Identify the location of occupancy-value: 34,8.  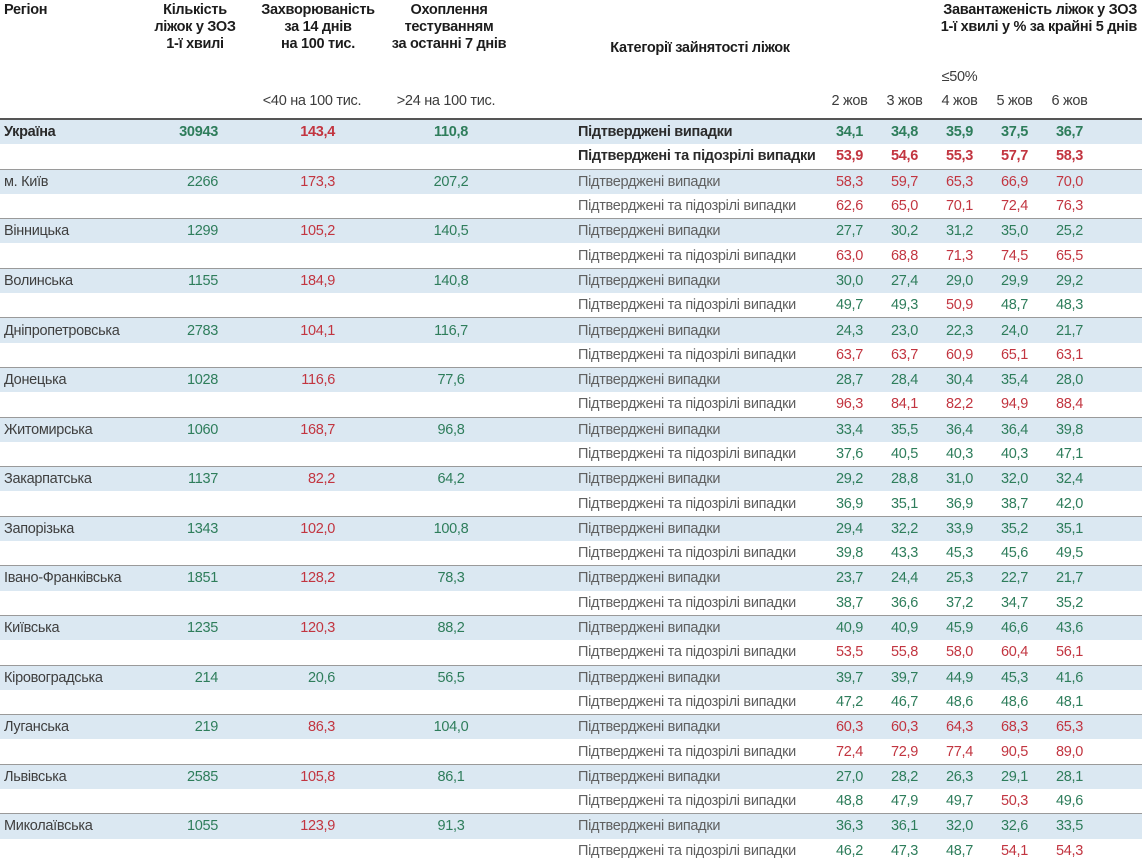
(904, 132).